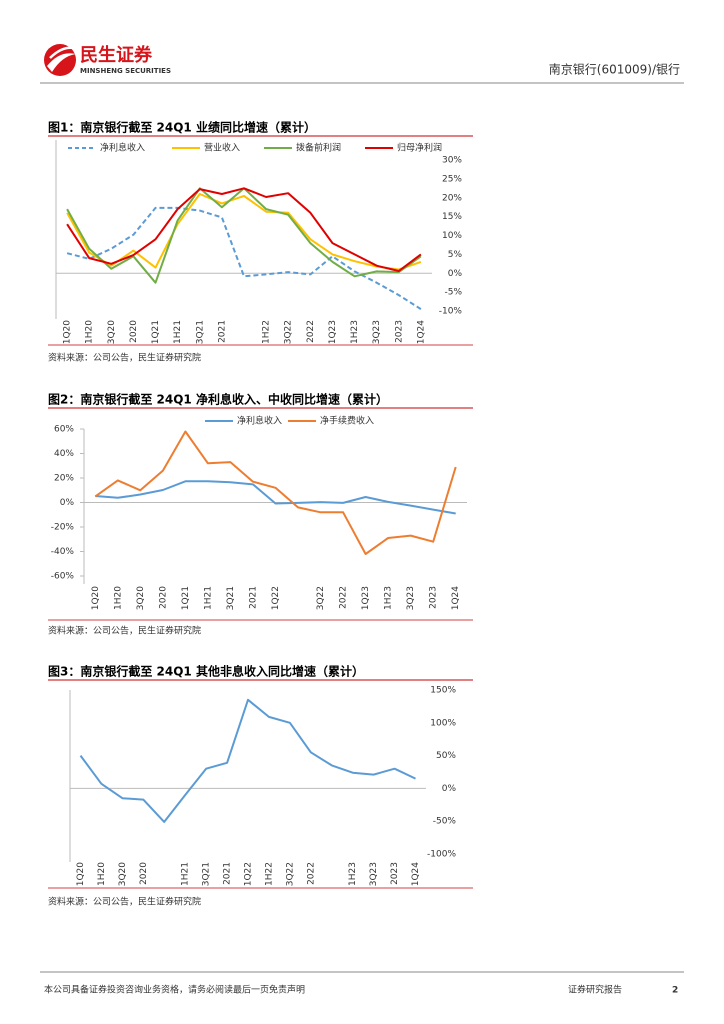 The width and height of the screenshot is (724, 1024). Describe the element at coordinates (445, 822) in the screenshot. I see `y-tick-label: -50%` at that location.